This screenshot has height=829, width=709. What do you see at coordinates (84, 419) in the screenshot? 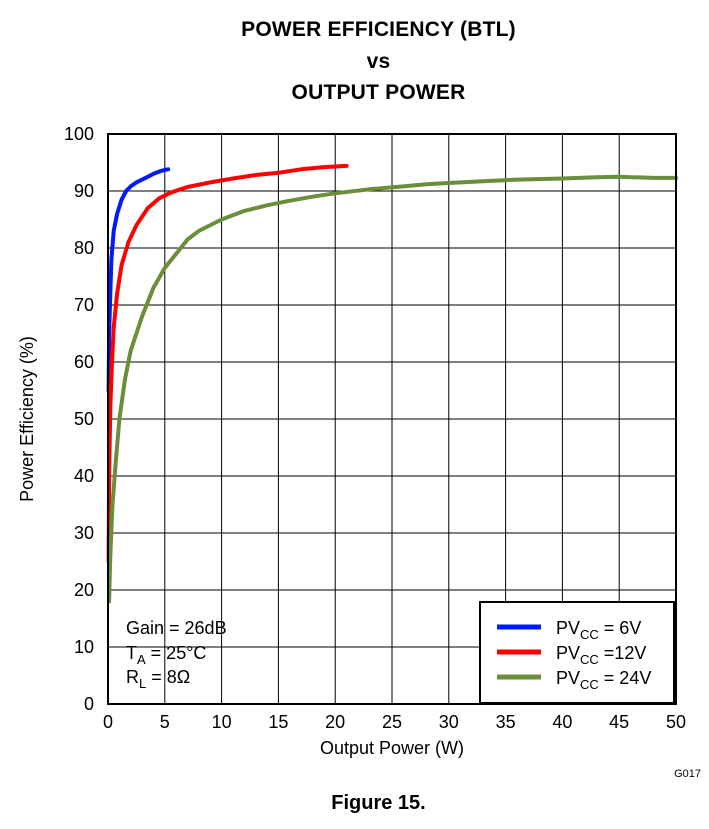
I see `y-tick-label: 50` at bounding box center [84, 419].